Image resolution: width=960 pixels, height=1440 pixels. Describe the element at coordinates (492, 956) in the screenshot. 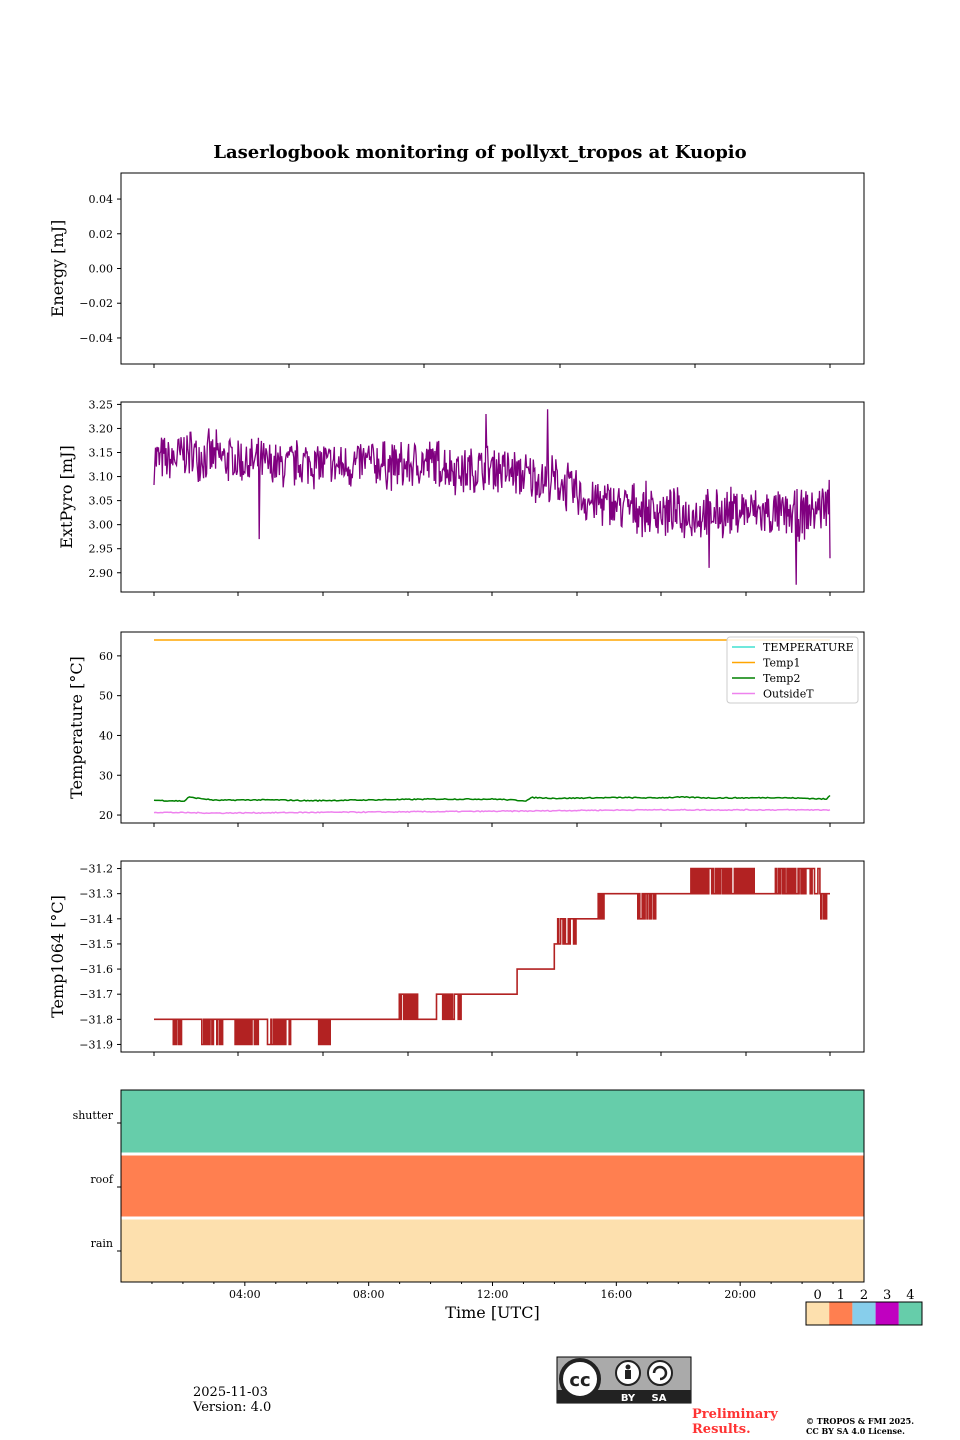

I see `temp1064-line` at that location.